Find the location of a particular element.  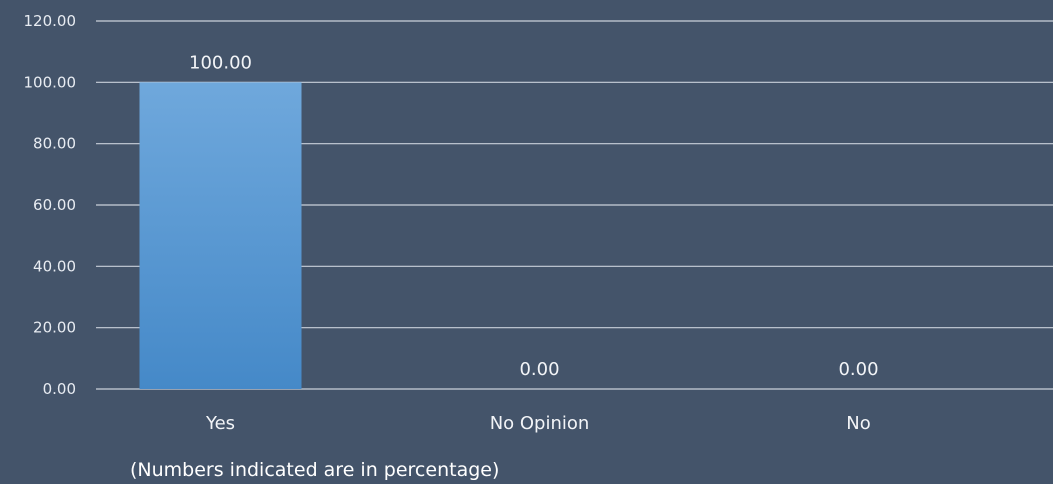

bars is located at coordinates (220, 235).